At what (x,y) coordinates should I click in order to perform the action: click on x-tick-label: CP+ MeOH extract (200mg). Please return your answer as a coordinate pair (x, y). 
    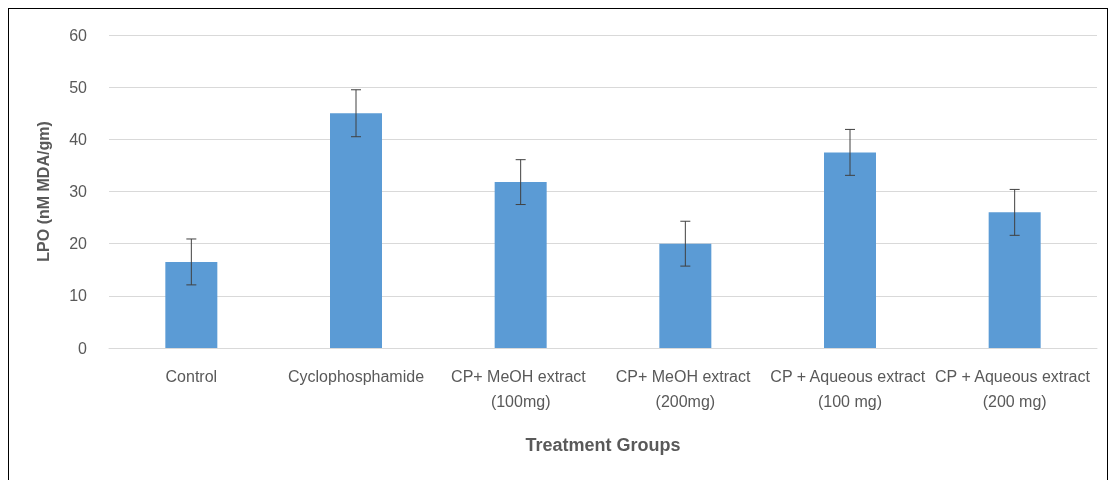
    Looking at the image, I should click on (685, 389).